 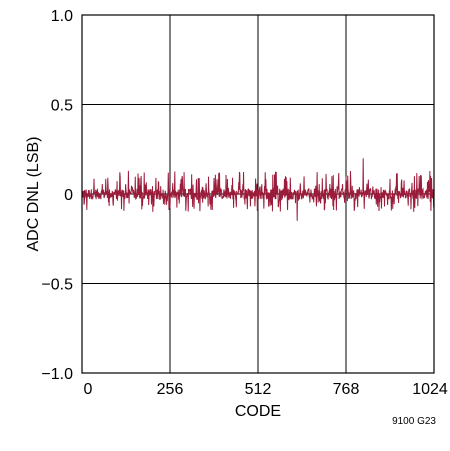 I want to click on figure-id: 9100 G23, so click(x=414, y=421).